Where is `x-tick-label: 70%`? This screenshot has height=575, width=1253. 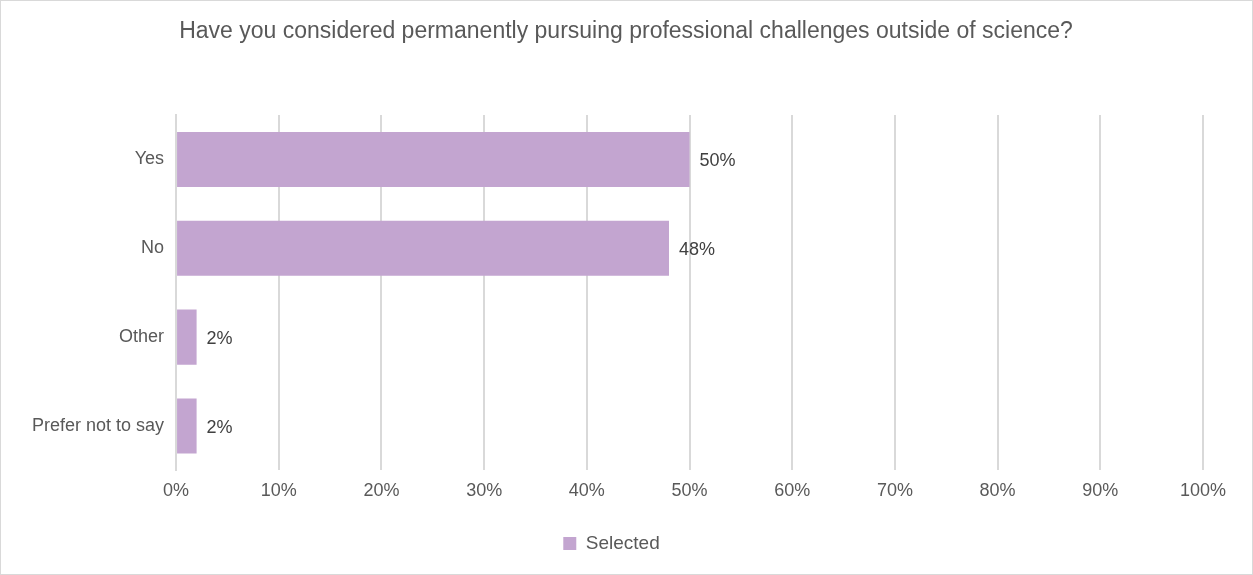 x-tick-label: 70% is located at coordinates (894, 490).